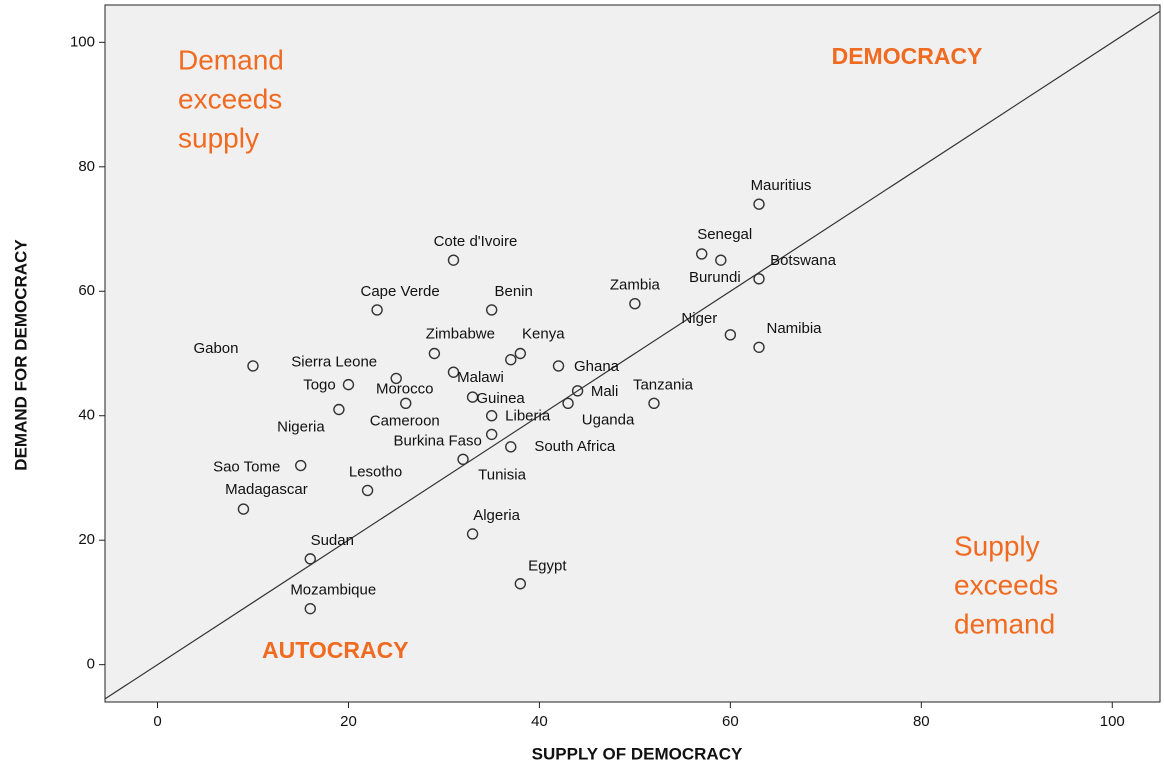  What do you see at coordinates (921, 721) in the screenshot?
I see `x-tick-label: 80` at bounding box center [921, 721].